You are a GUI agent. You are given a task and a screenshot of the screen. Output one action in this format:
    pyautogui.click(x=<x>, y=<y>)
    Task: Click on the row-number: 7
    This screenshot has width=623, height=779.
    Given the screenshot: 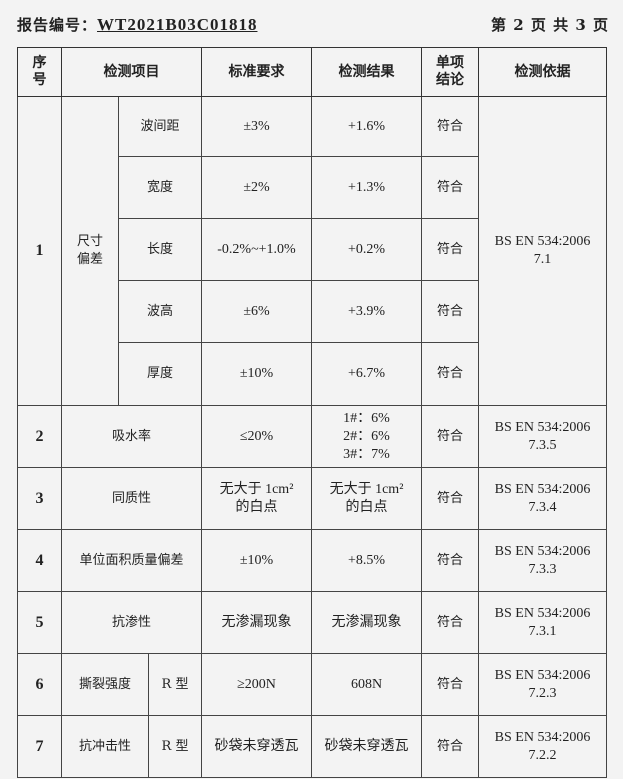 What is the action you would take?
    pyautogui.click(x=39, y=746)
    